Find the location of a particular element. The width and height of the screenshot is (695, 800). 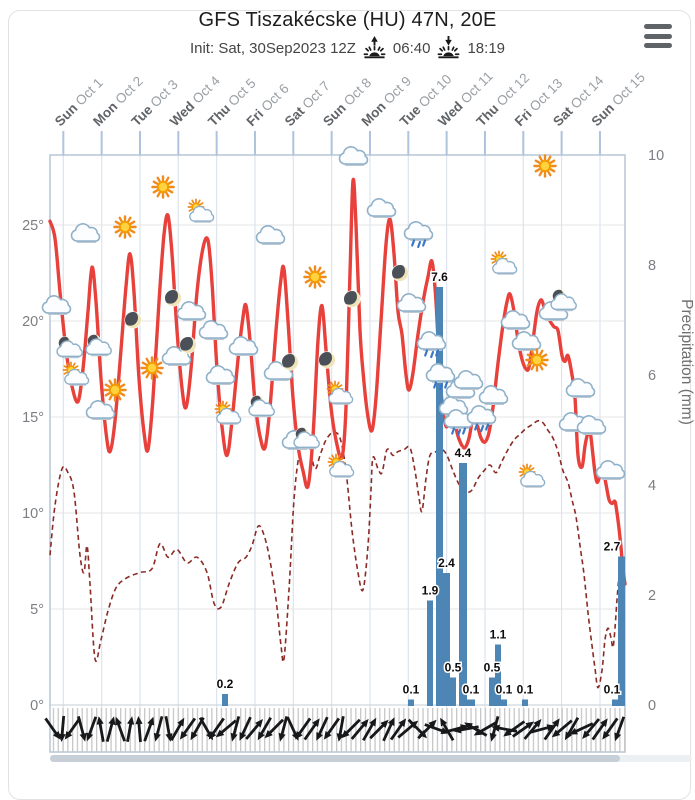

init-row: Init: Sat, 30Sep2023 12Z 06:40 18:19 is located at coordinates (347, 48).